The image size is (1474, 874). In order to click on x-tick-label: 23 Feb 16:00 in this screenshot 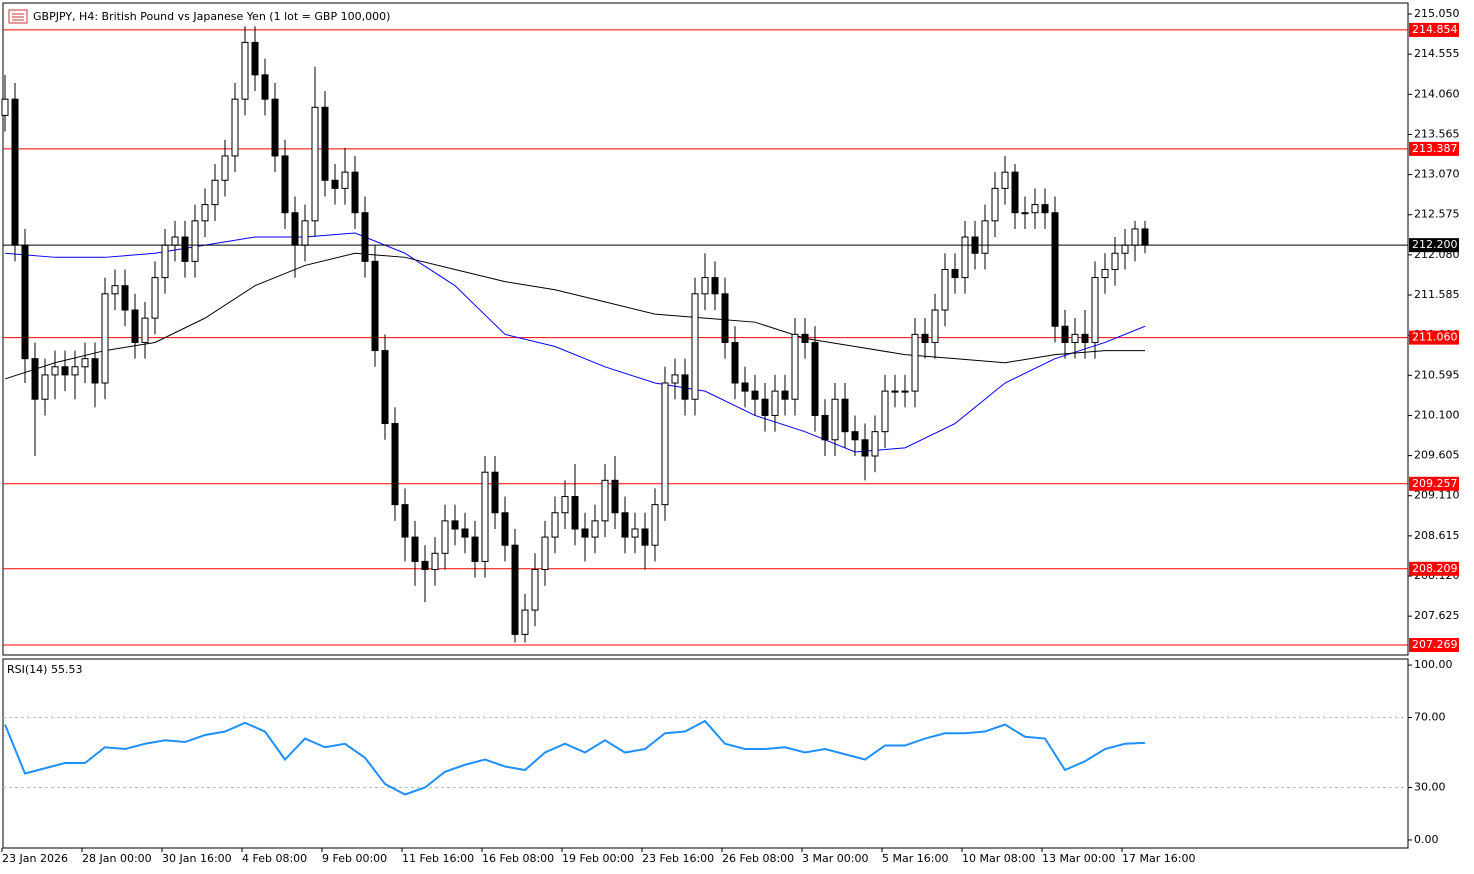, I will do `click(678, 858)`.